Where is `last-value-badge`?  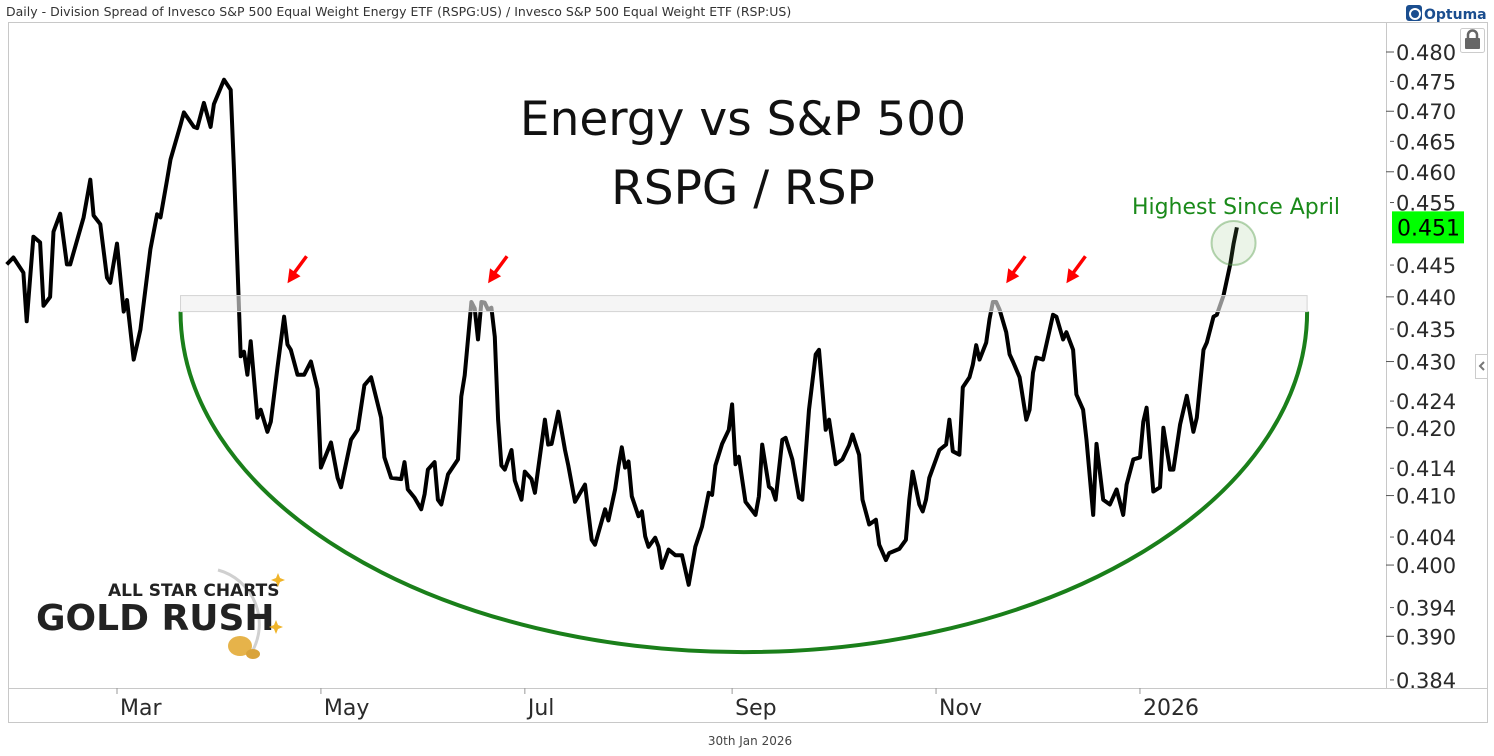 last-value-badge is located at coordinates (1428, 227).